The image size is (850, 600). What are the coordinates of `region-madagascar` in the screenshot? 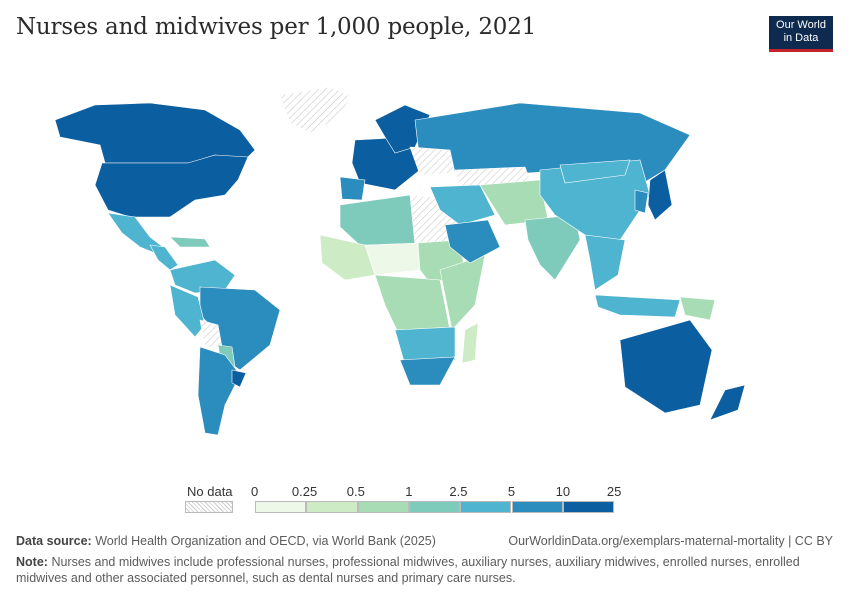 It's located at (470, 343).